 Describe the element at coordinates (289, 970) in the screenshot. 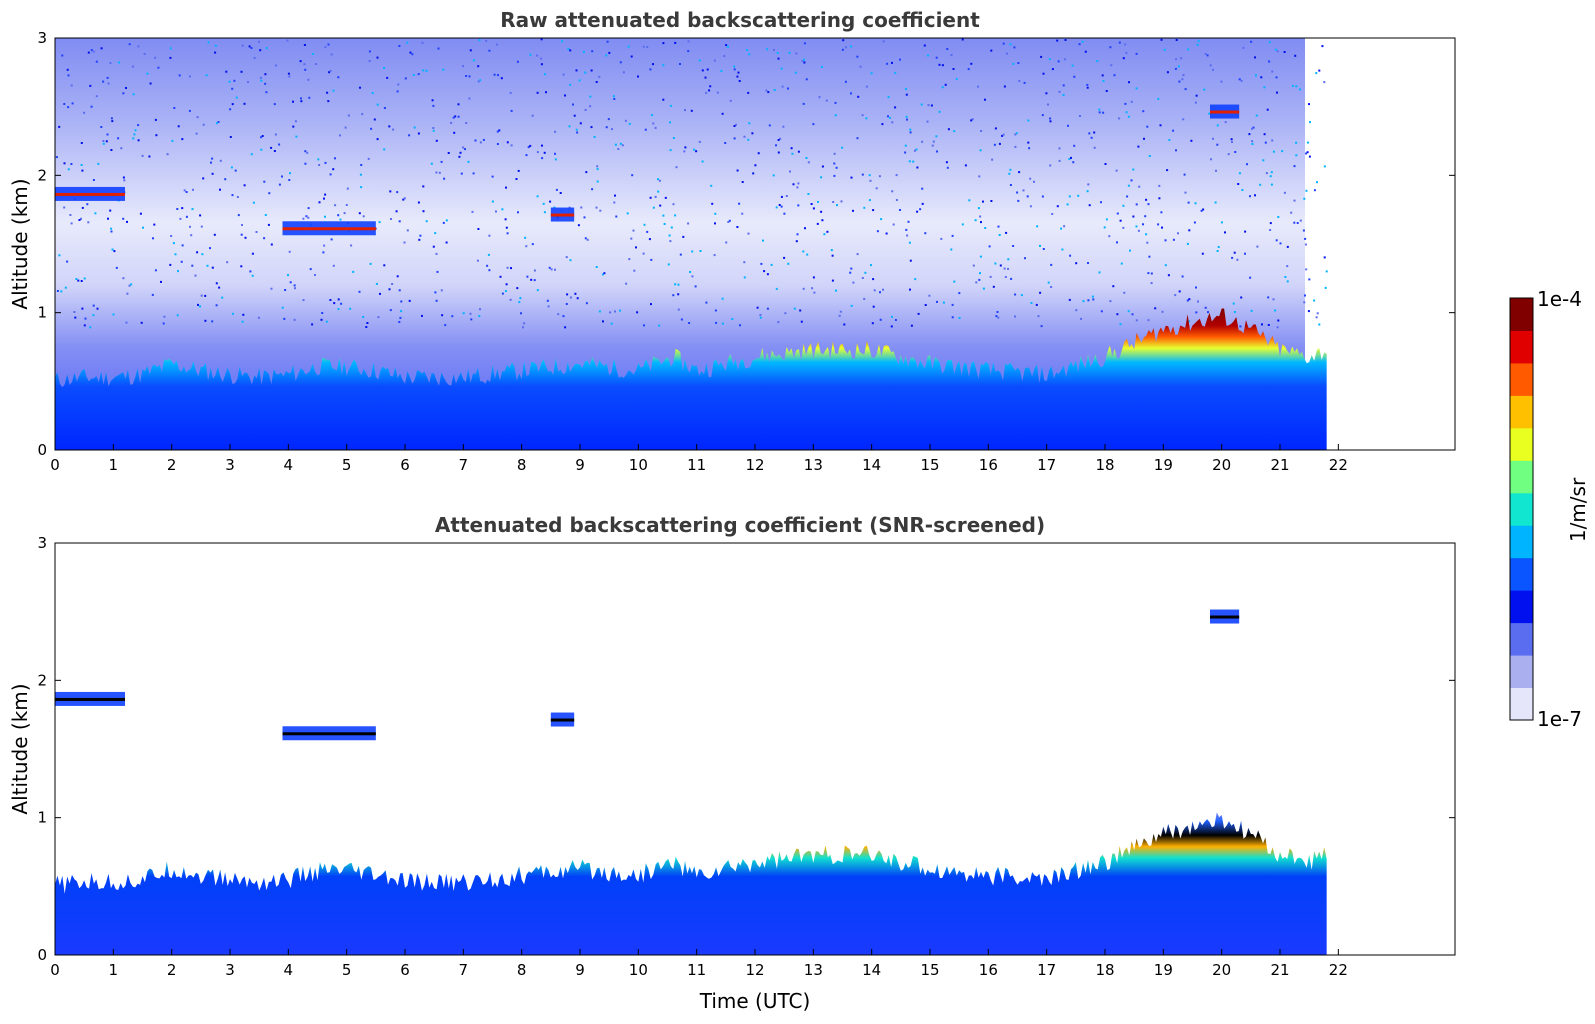

I see `x-tick-label: 4` at that location.